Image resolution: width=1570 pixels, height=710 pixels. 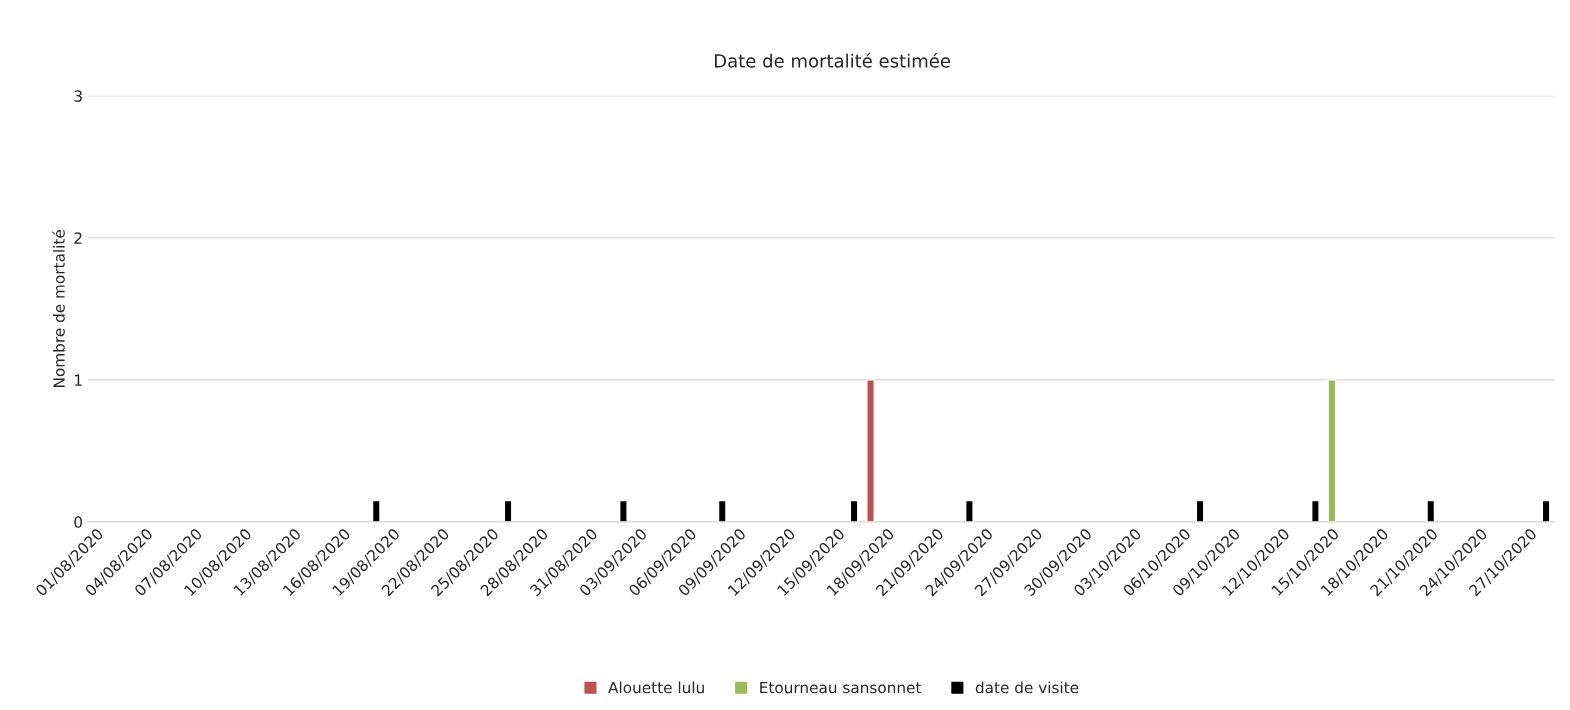 I want to click on y-tick-label: 2, so click(x=78, y=238).